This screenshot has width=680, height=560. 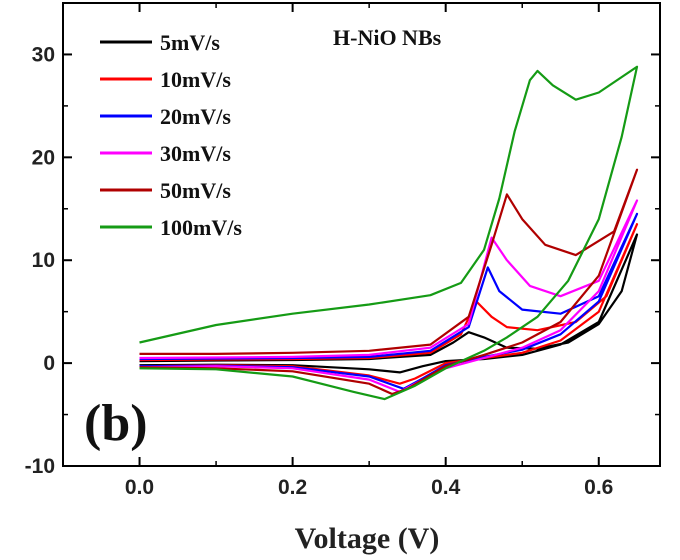 What do you see at coordinates (367, 538) in the screenshot?
I see `x-axis-label: Voltage (V)` at bounding box center [367, 538].